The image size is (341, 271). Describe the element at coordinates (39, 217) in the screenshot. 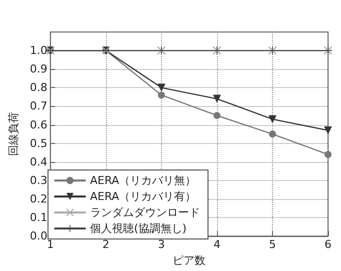

I see `y-tick-label: 0.1` at that location.